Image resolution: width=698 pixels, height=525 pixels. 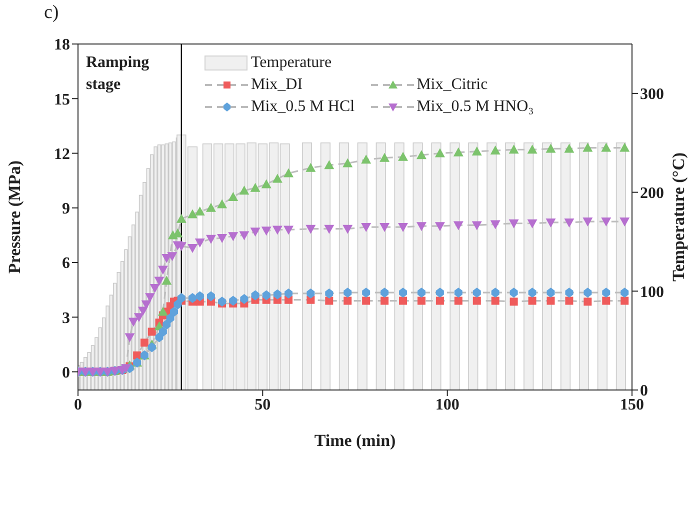 I want to click on y-tick-label: 0, so click(x=66, y=373).